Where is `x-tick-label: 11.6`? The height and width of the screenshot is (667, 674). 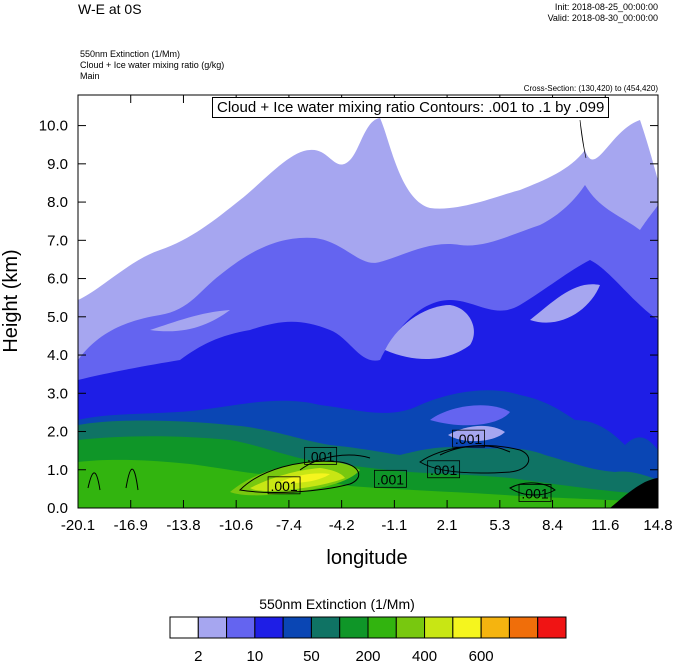
x-tick-label: 11.6 is located at coordinates (605, 525).